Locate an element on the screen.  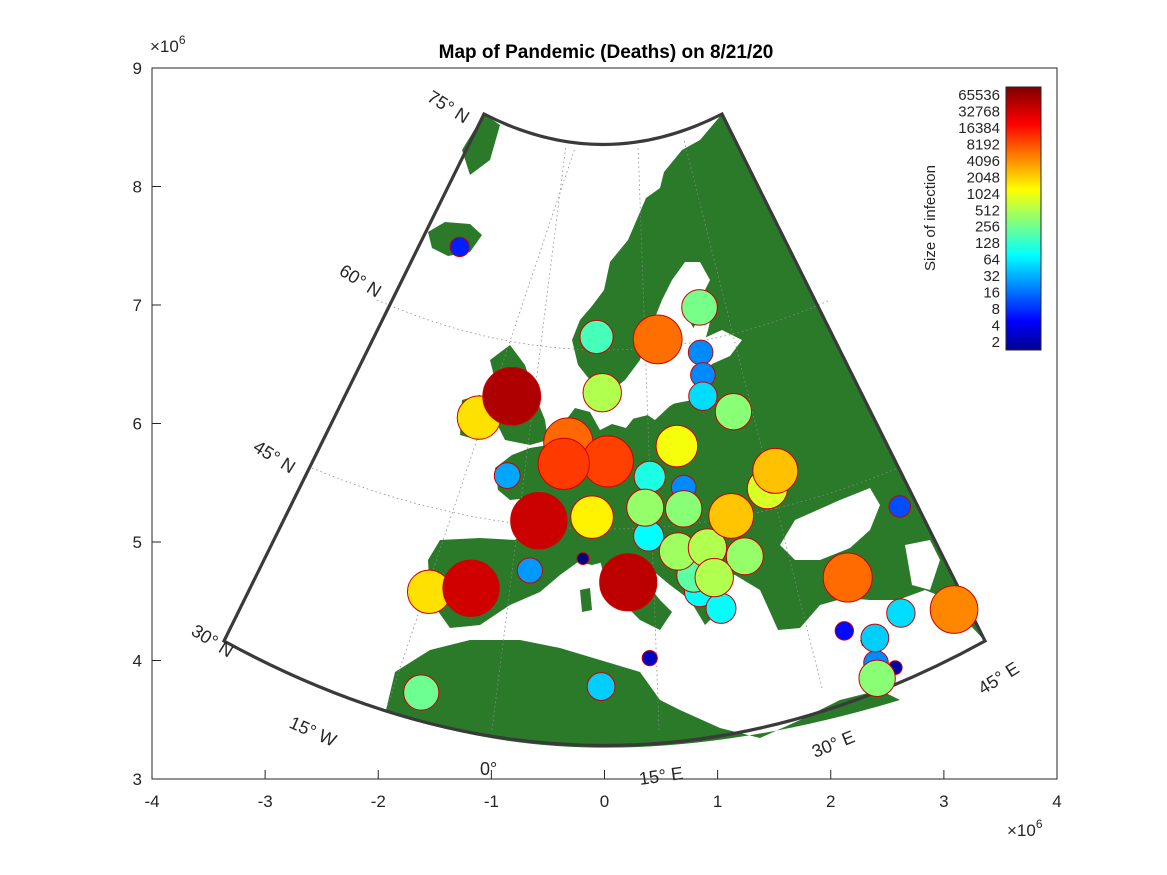
x-tick-label: 0 is located at coordinates (604, 801).